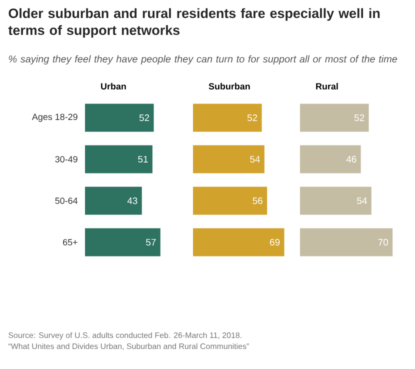 Image resolution: width=415 pixels, height=369 pixels. What do you see at coordinates (351, 159) in the screenshot?
I see `data-label: 46` at bounding box center [351, 159].